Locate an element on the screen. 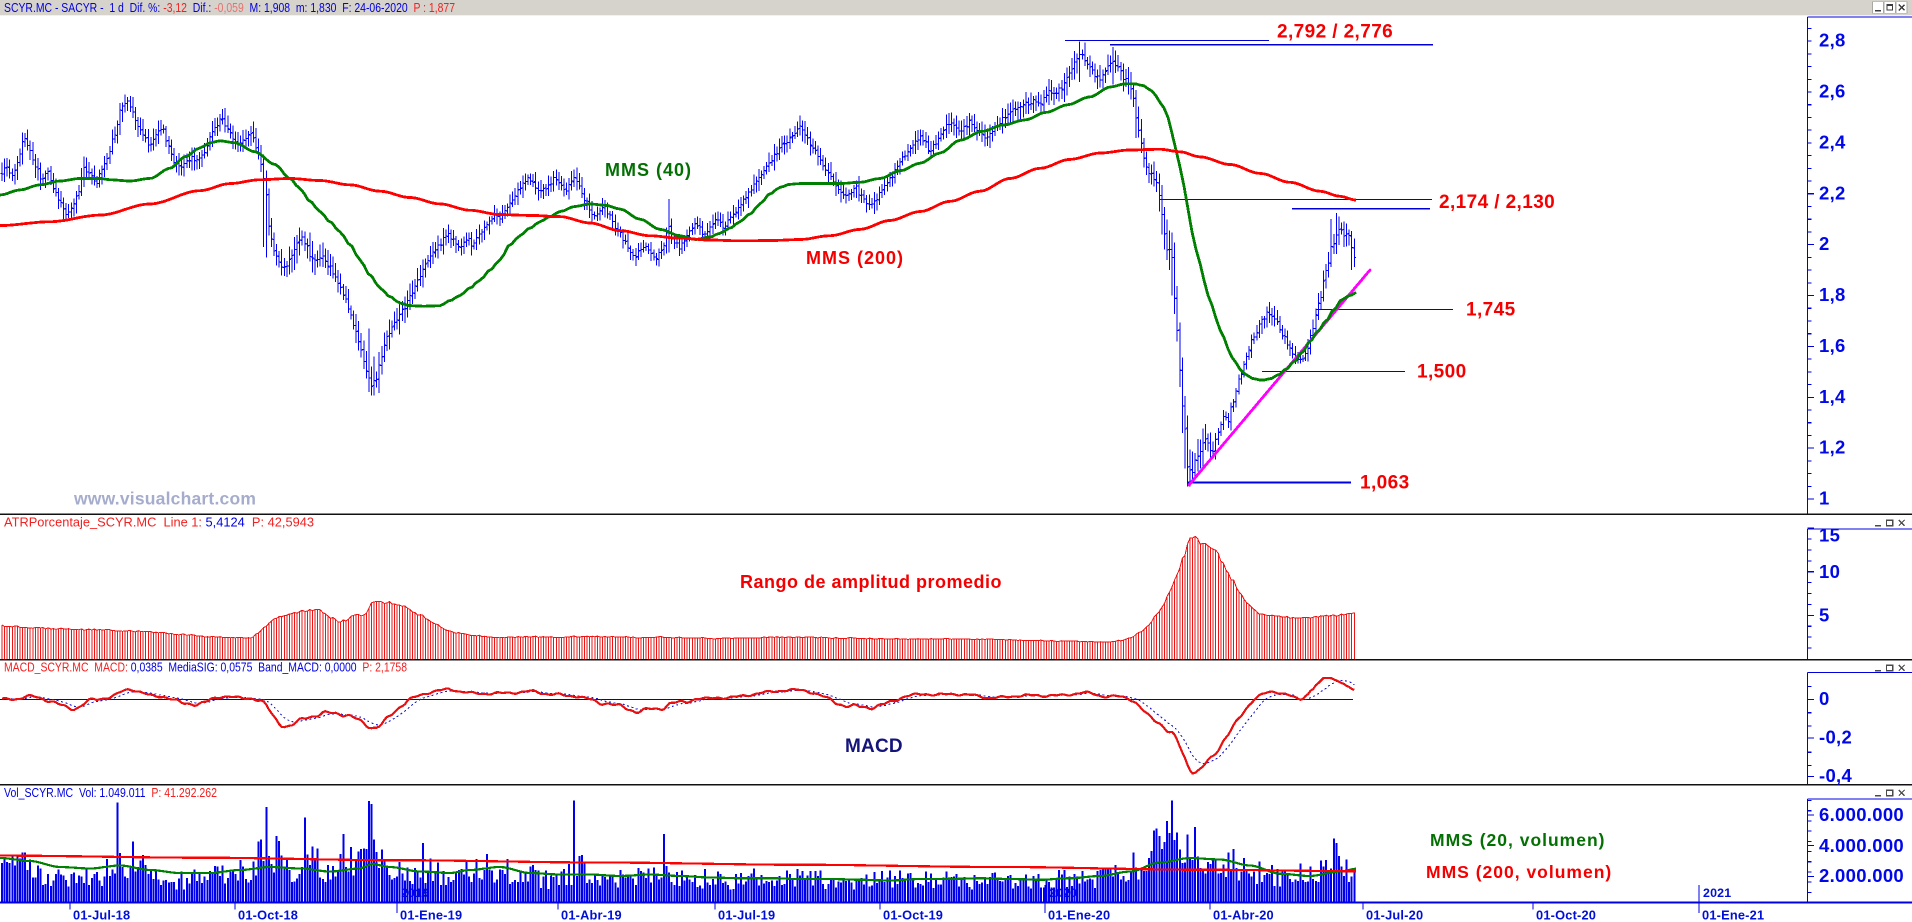  svg-text: 1,745 is located at coordinates (1491, 310).